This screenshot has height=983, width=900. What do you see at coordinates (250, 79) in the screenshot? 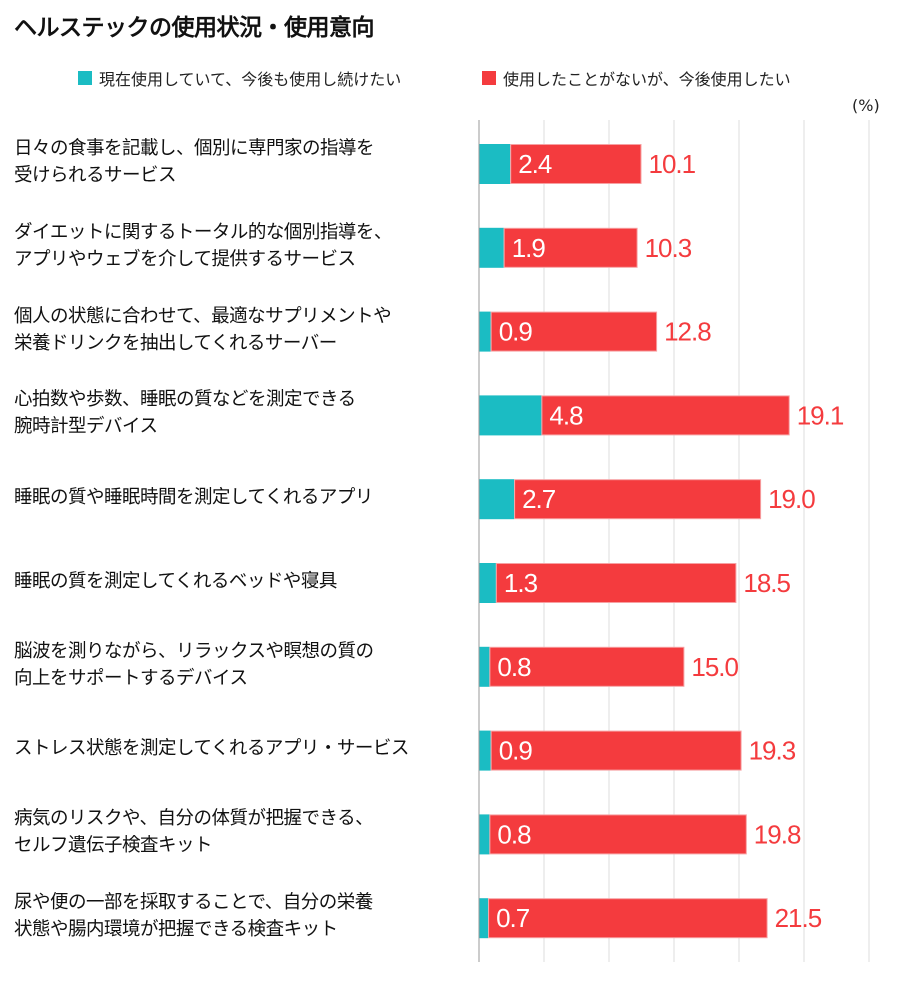
I see `legend-label: 現在使用していて、今後も使用し続けたい` at bounding box center [250, 79].